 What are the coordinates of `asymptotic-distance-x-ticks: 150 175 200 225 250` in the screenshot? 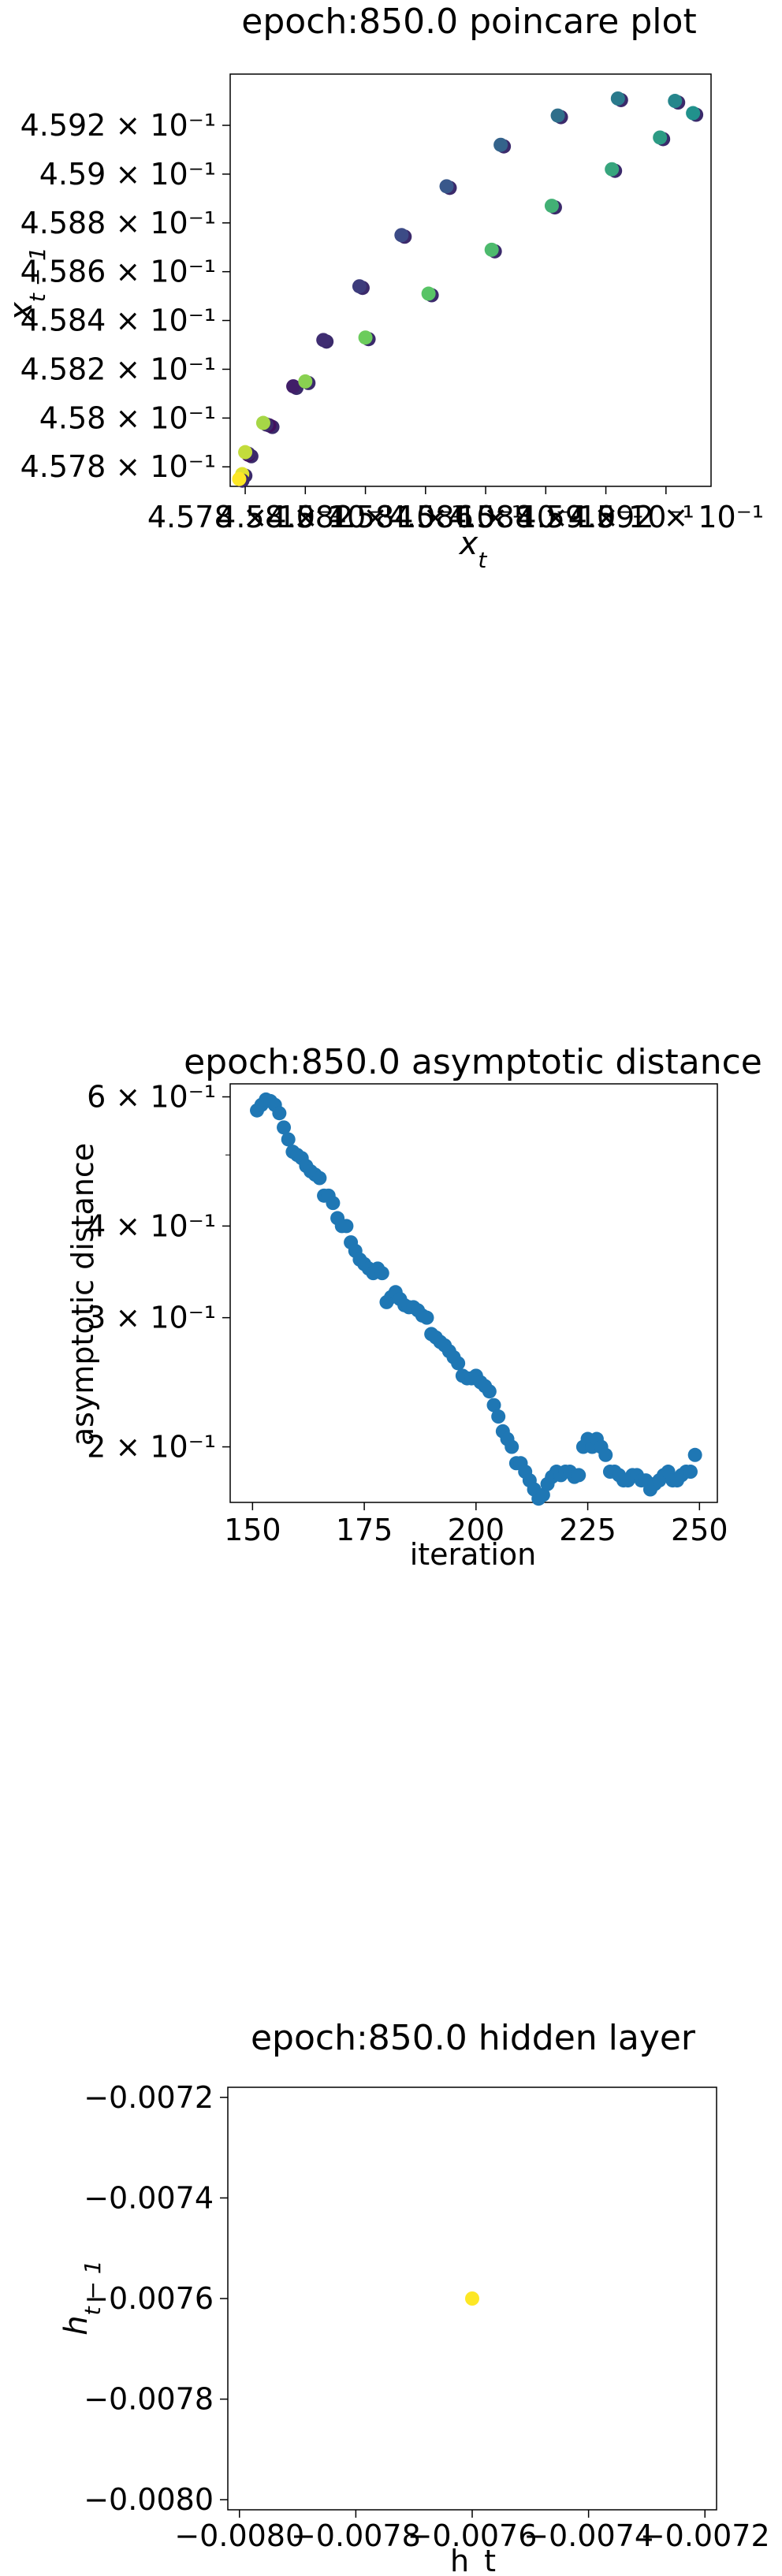 It's located at (476, 1524).